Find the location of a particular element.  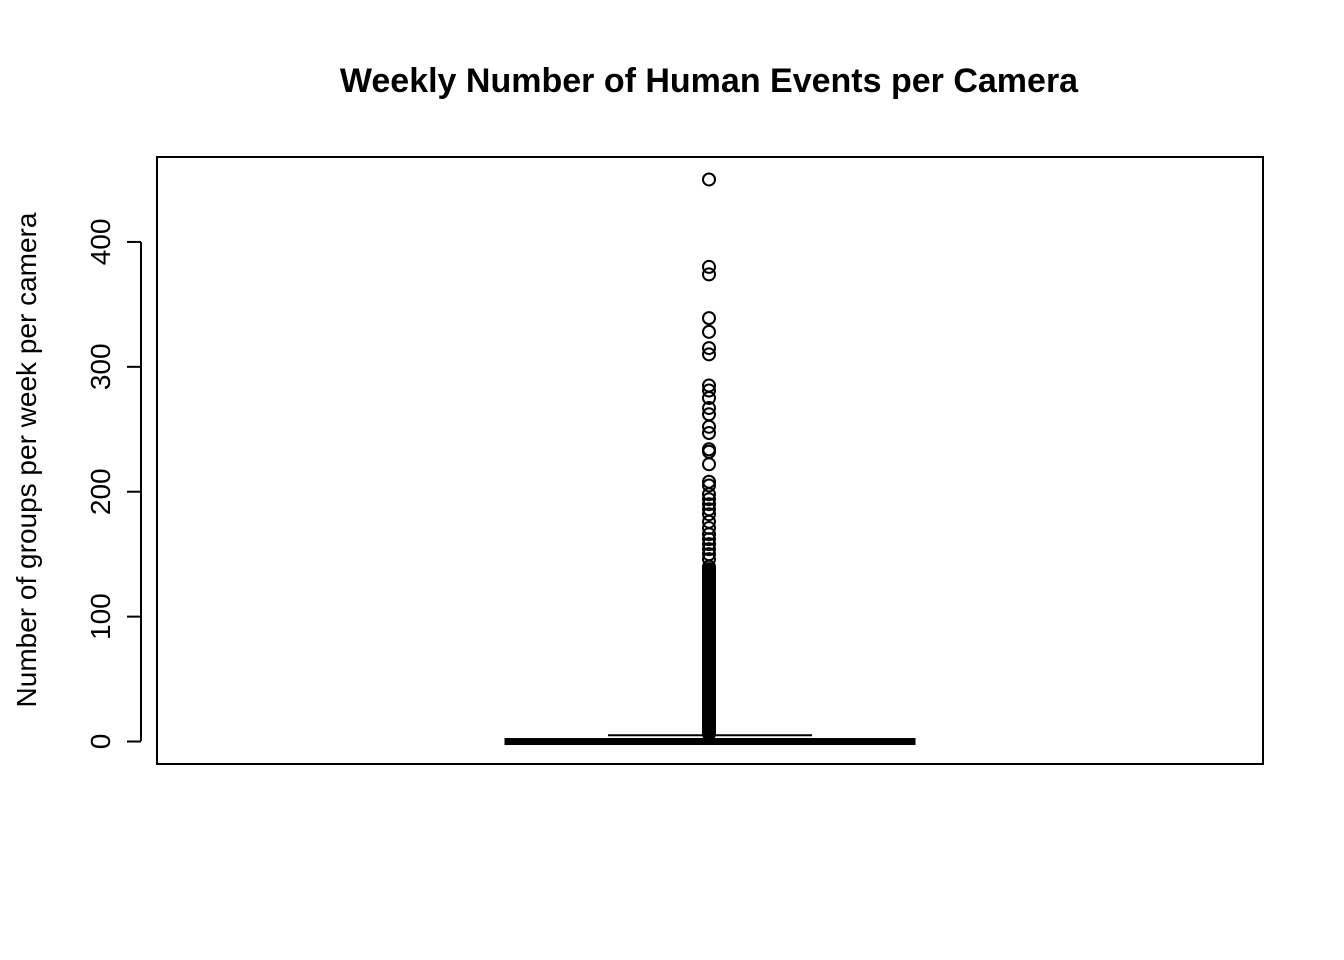

y-tick-label: 400 is located at coordinates (100, 242).